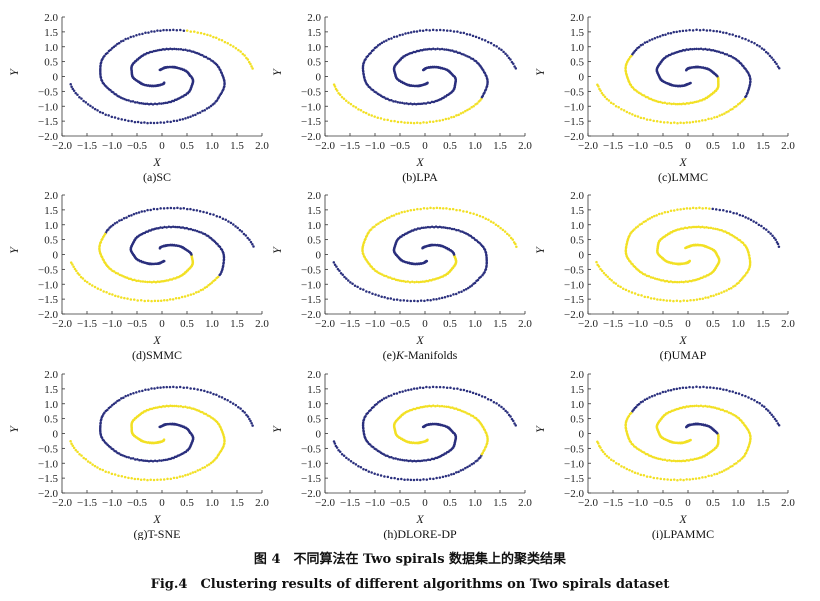 The image size is (820, 601). Describe the element at coordinates (577, 226) in the screenshot. I see `y-tick-label: 1.0` at that location.